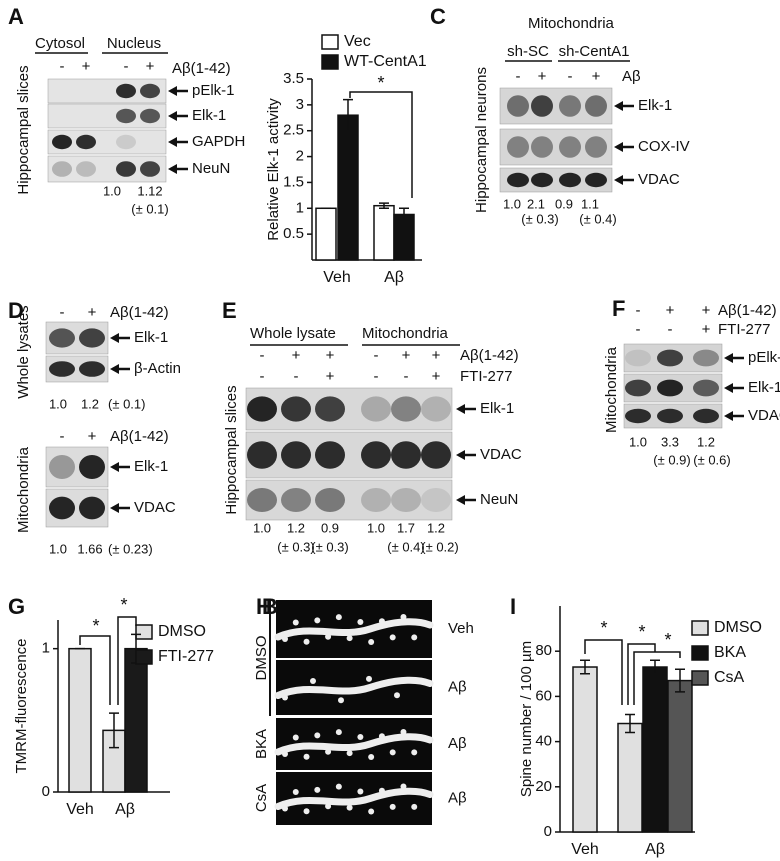 The width and height of the screenshot is (780, 861). What do you see at coordinates (157, 368) in the screenshot?
I see `band-label: β-Actin` at bounding box center [157, 368].